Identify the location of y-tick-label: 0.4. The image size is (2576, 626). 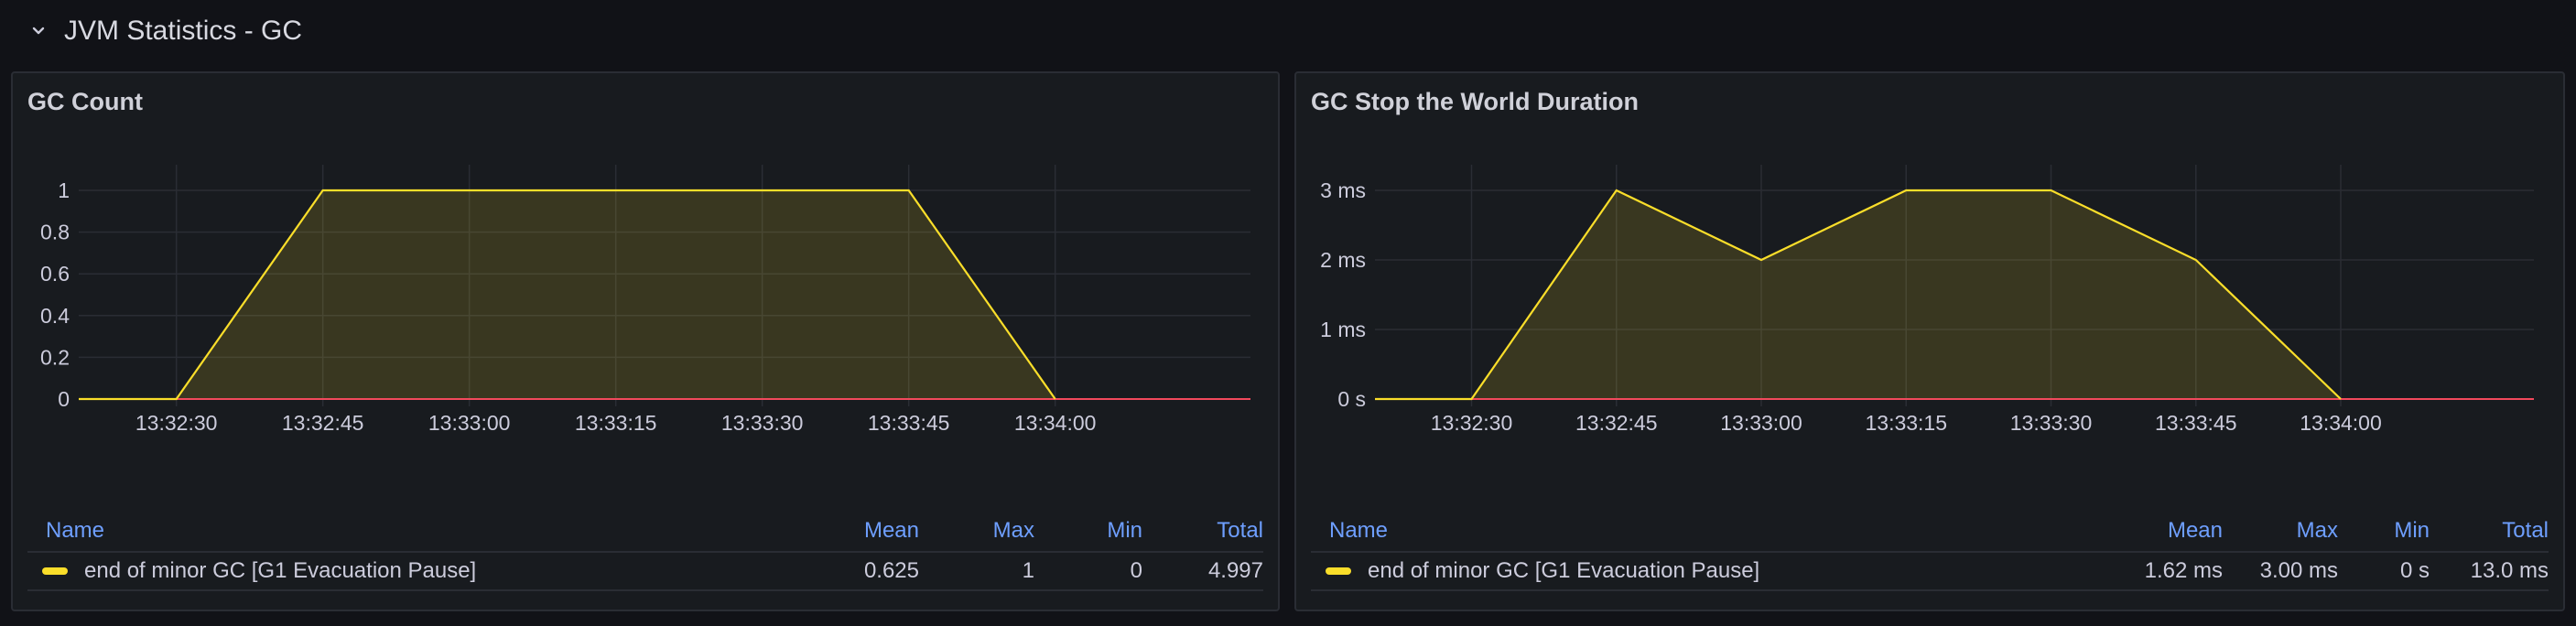
(55, 316).